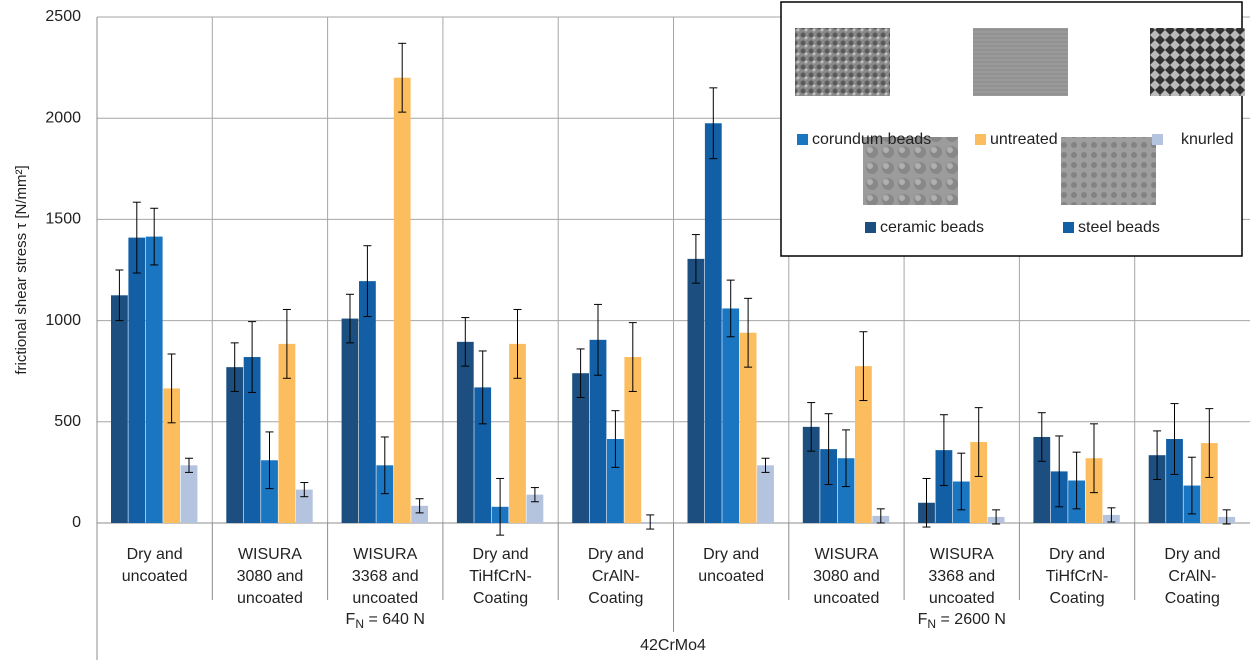  Describe the element at coordinates (1024, 139) in the screenshot. I see `legend-label: untreated` at that location.